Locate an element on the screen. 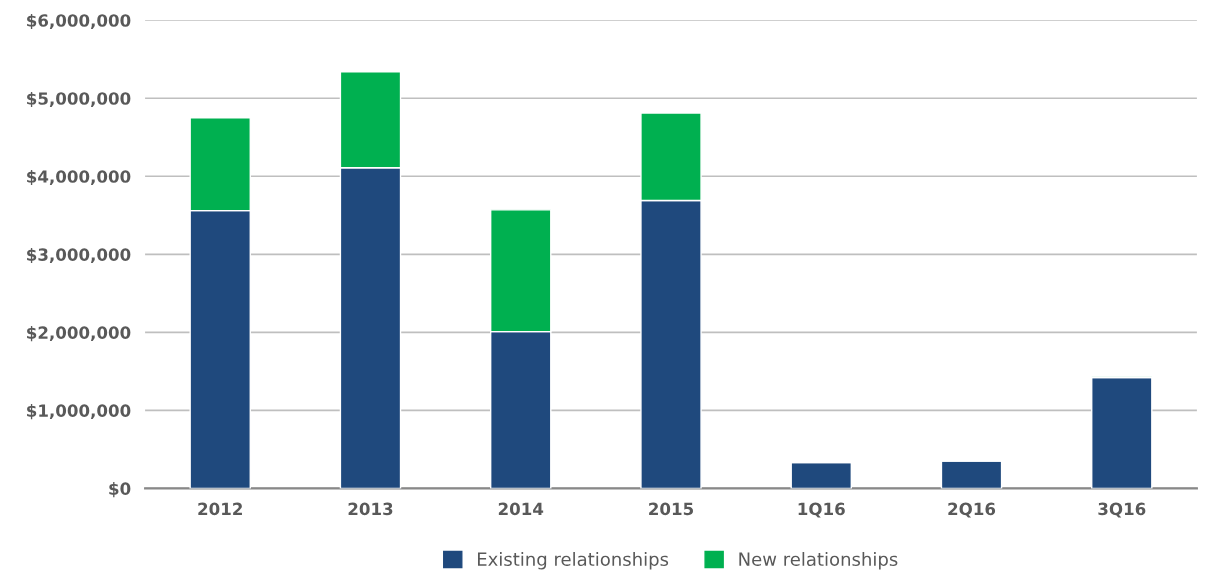  x-tick-label: 2014 is located at coordinates (521, 509).